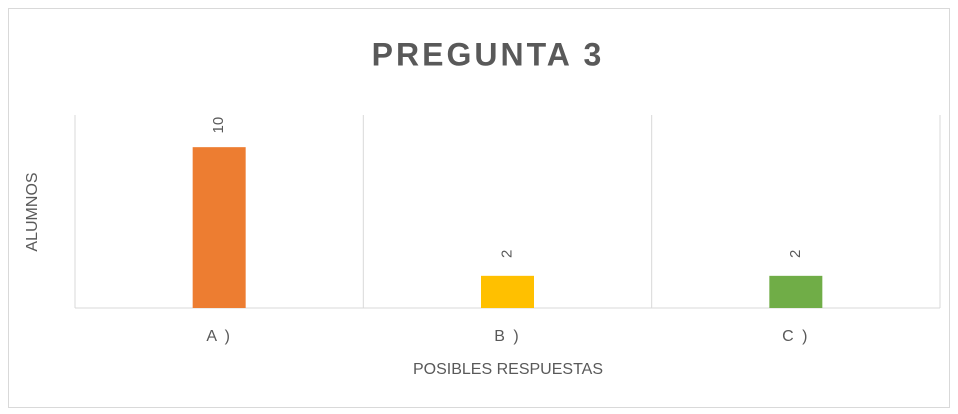 This screenshot has width=958, height=414. What do you see at coordinates (219, 336) in the screenshot?
I see `x-tick-label: A )` at bounding box center [219, 336].